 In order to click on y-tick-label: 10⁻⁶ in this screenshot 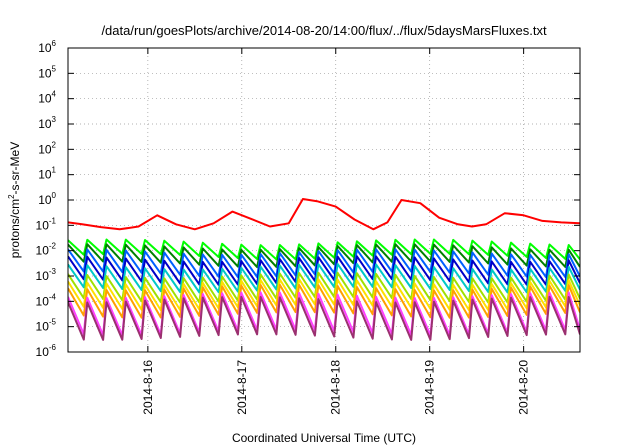, I will do `click(46, 351)`.